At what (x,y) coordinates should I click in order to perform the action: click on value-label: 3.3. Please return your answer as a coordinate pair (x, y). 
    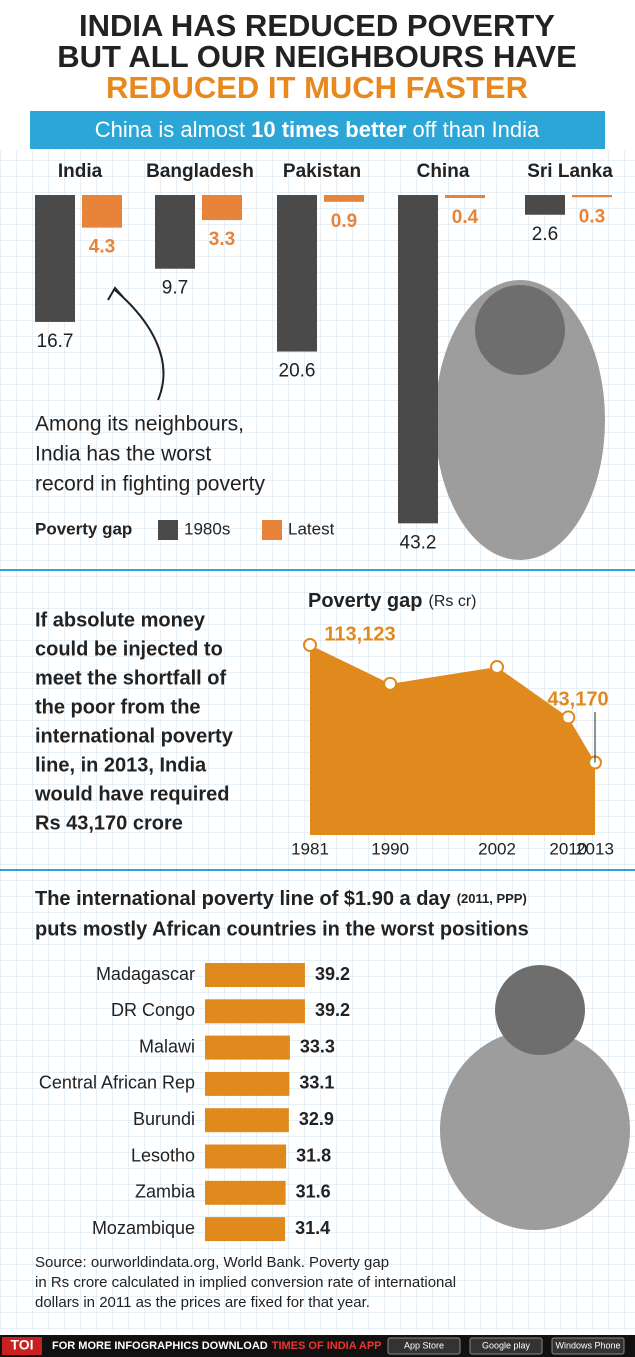
    Looking at the image, I should click on (222, 239).